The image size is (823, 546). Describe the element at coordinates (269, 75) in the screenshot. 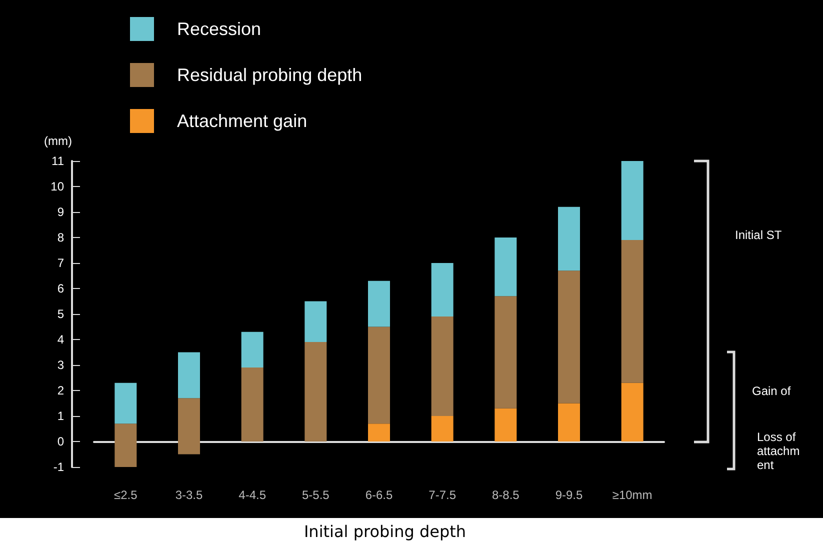

I see `legend-label: Residual probing depth` at that location.